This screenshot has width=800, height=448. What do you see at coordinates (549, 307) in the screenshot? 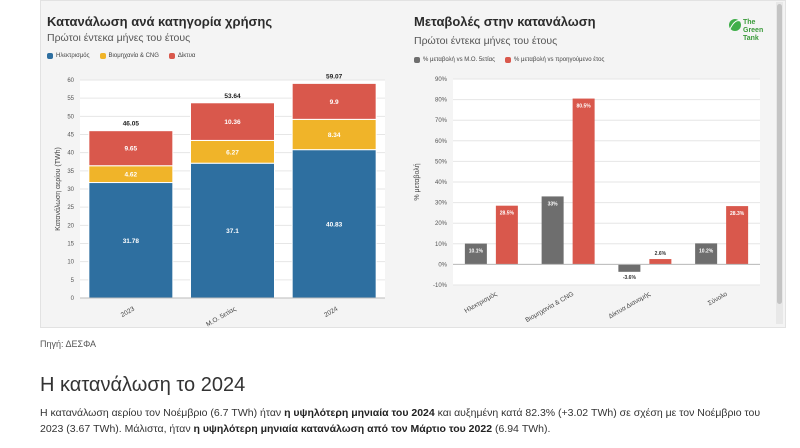
I see `x-tick-label: Βιομηχανία & CNG` at bounding box center [549, 307].